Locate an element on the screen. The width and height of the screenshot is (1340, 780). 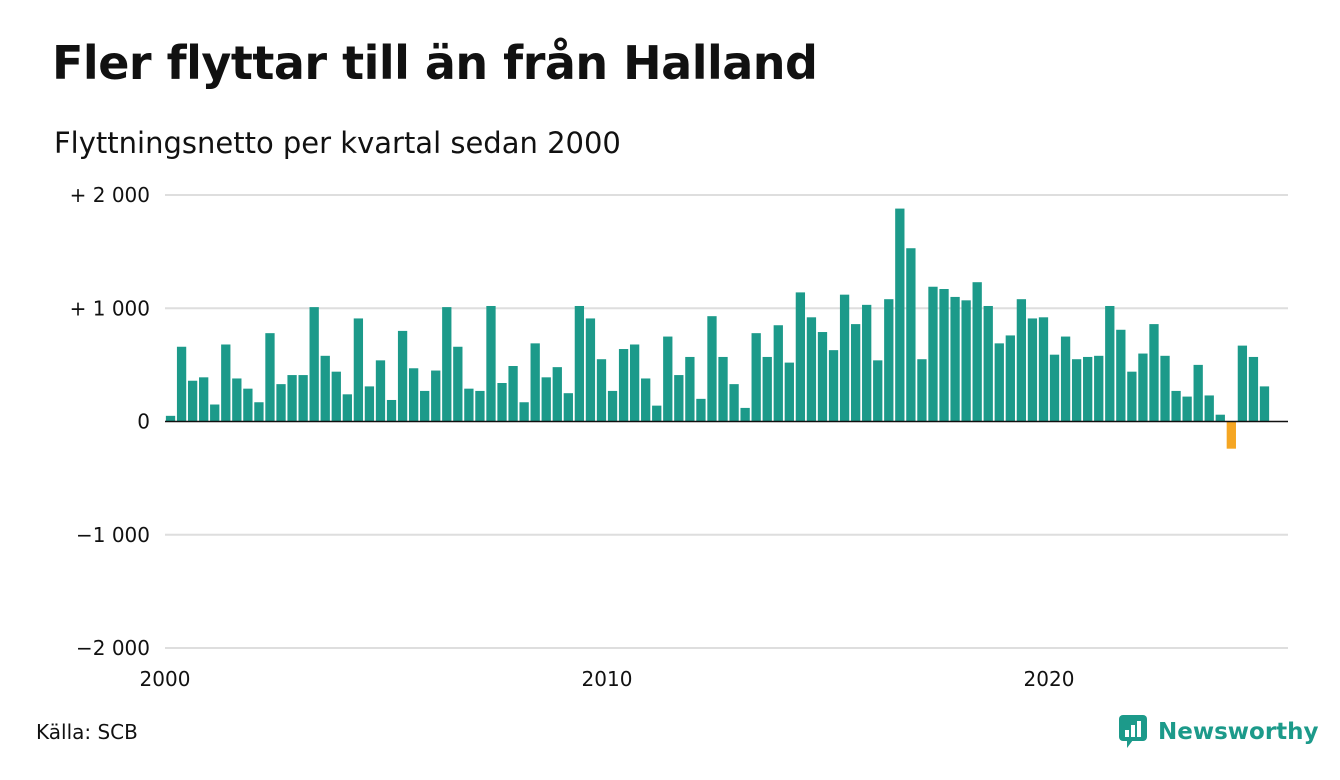
brand-logo: Newsworthy is located at coordinates (1218, 732).